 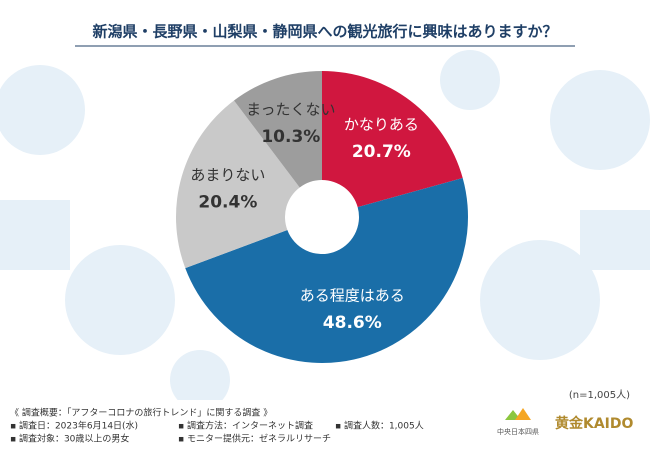 I want to click on slice-label: まったくない, so click(x=290, y=110).